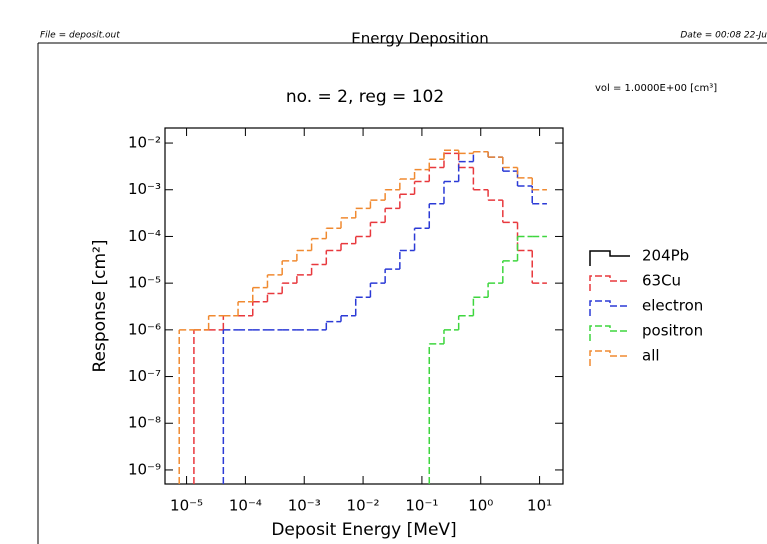  I want to click on legend-label: positron, so click(672, 331).